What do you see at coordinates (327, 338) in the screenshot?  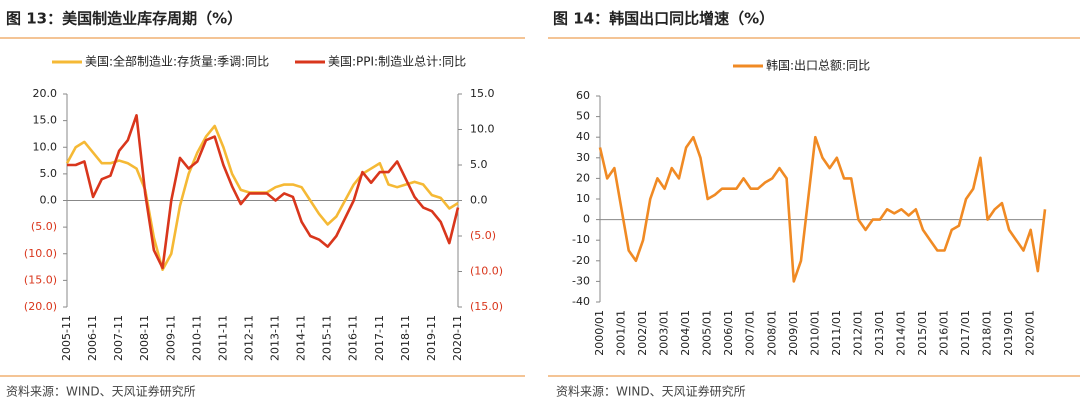 I see `x-tick-label: 2015-11` at bounding box center [327, 338].